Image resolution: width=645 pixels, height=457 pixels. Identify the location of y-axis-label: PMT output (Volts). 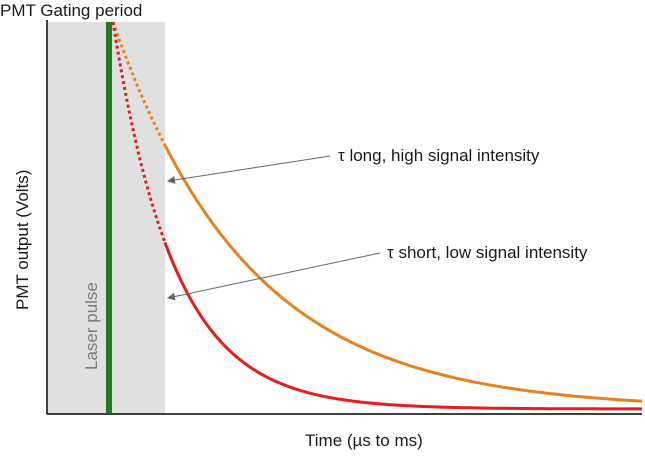
(22, 240).